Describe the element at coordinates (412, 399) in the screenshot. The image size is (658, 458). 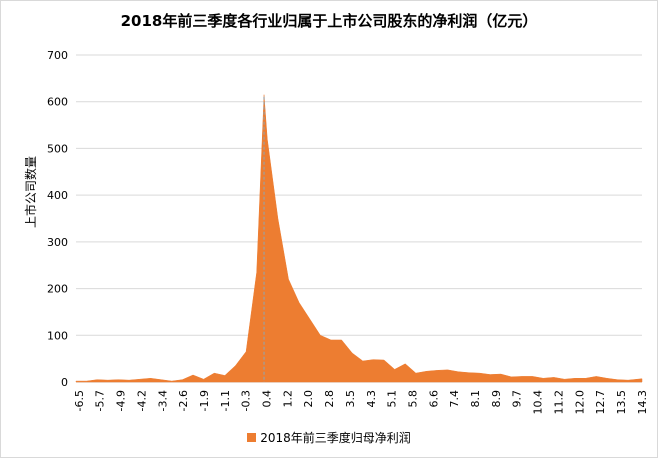
I see `x-tick-label: 5.8` at that location.